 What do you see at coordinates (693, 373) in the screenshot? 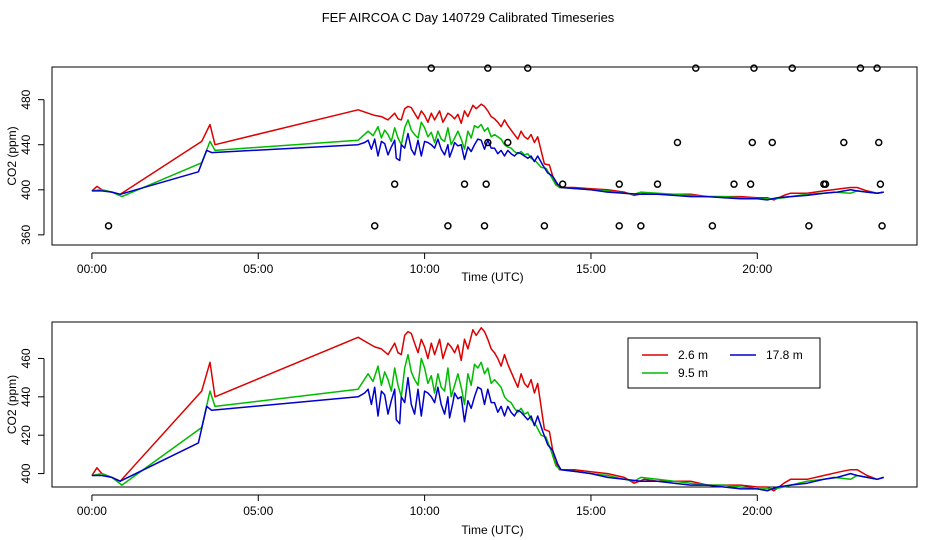
I see `legend-label: 9.5 m` at bounding box center [693, 373].